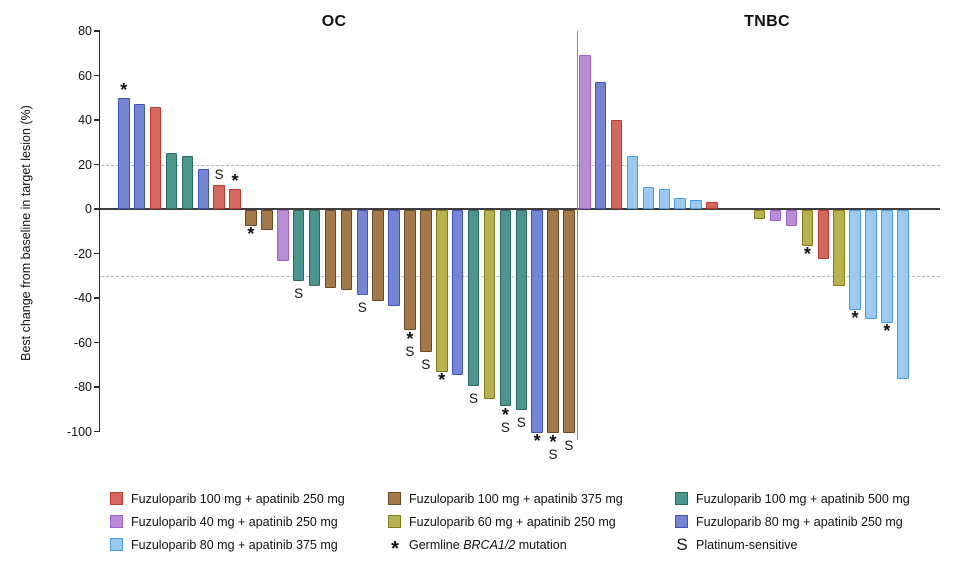 Image resolution: width=976 pixels, height=578 pixels. Describe the element at coordinates (79, 431) in the screenshot. I see `y-tick-label: -100` at that location.